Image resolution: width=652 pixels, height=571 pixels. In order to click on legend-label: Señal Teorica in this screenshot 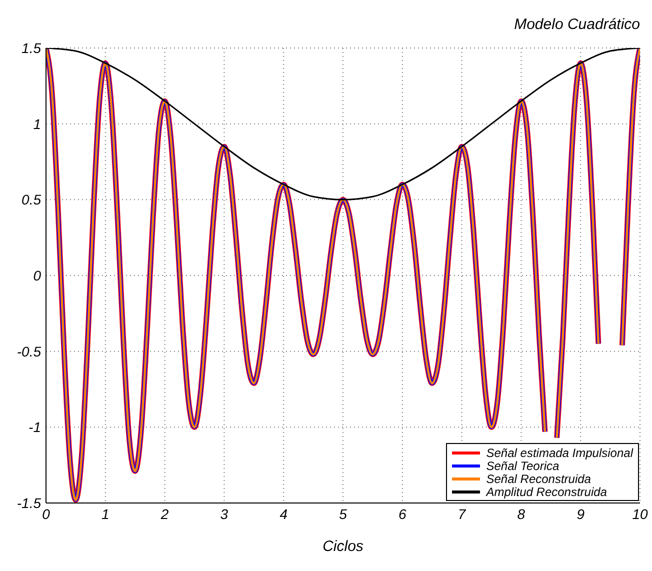, I will do `click(523, 465)`.